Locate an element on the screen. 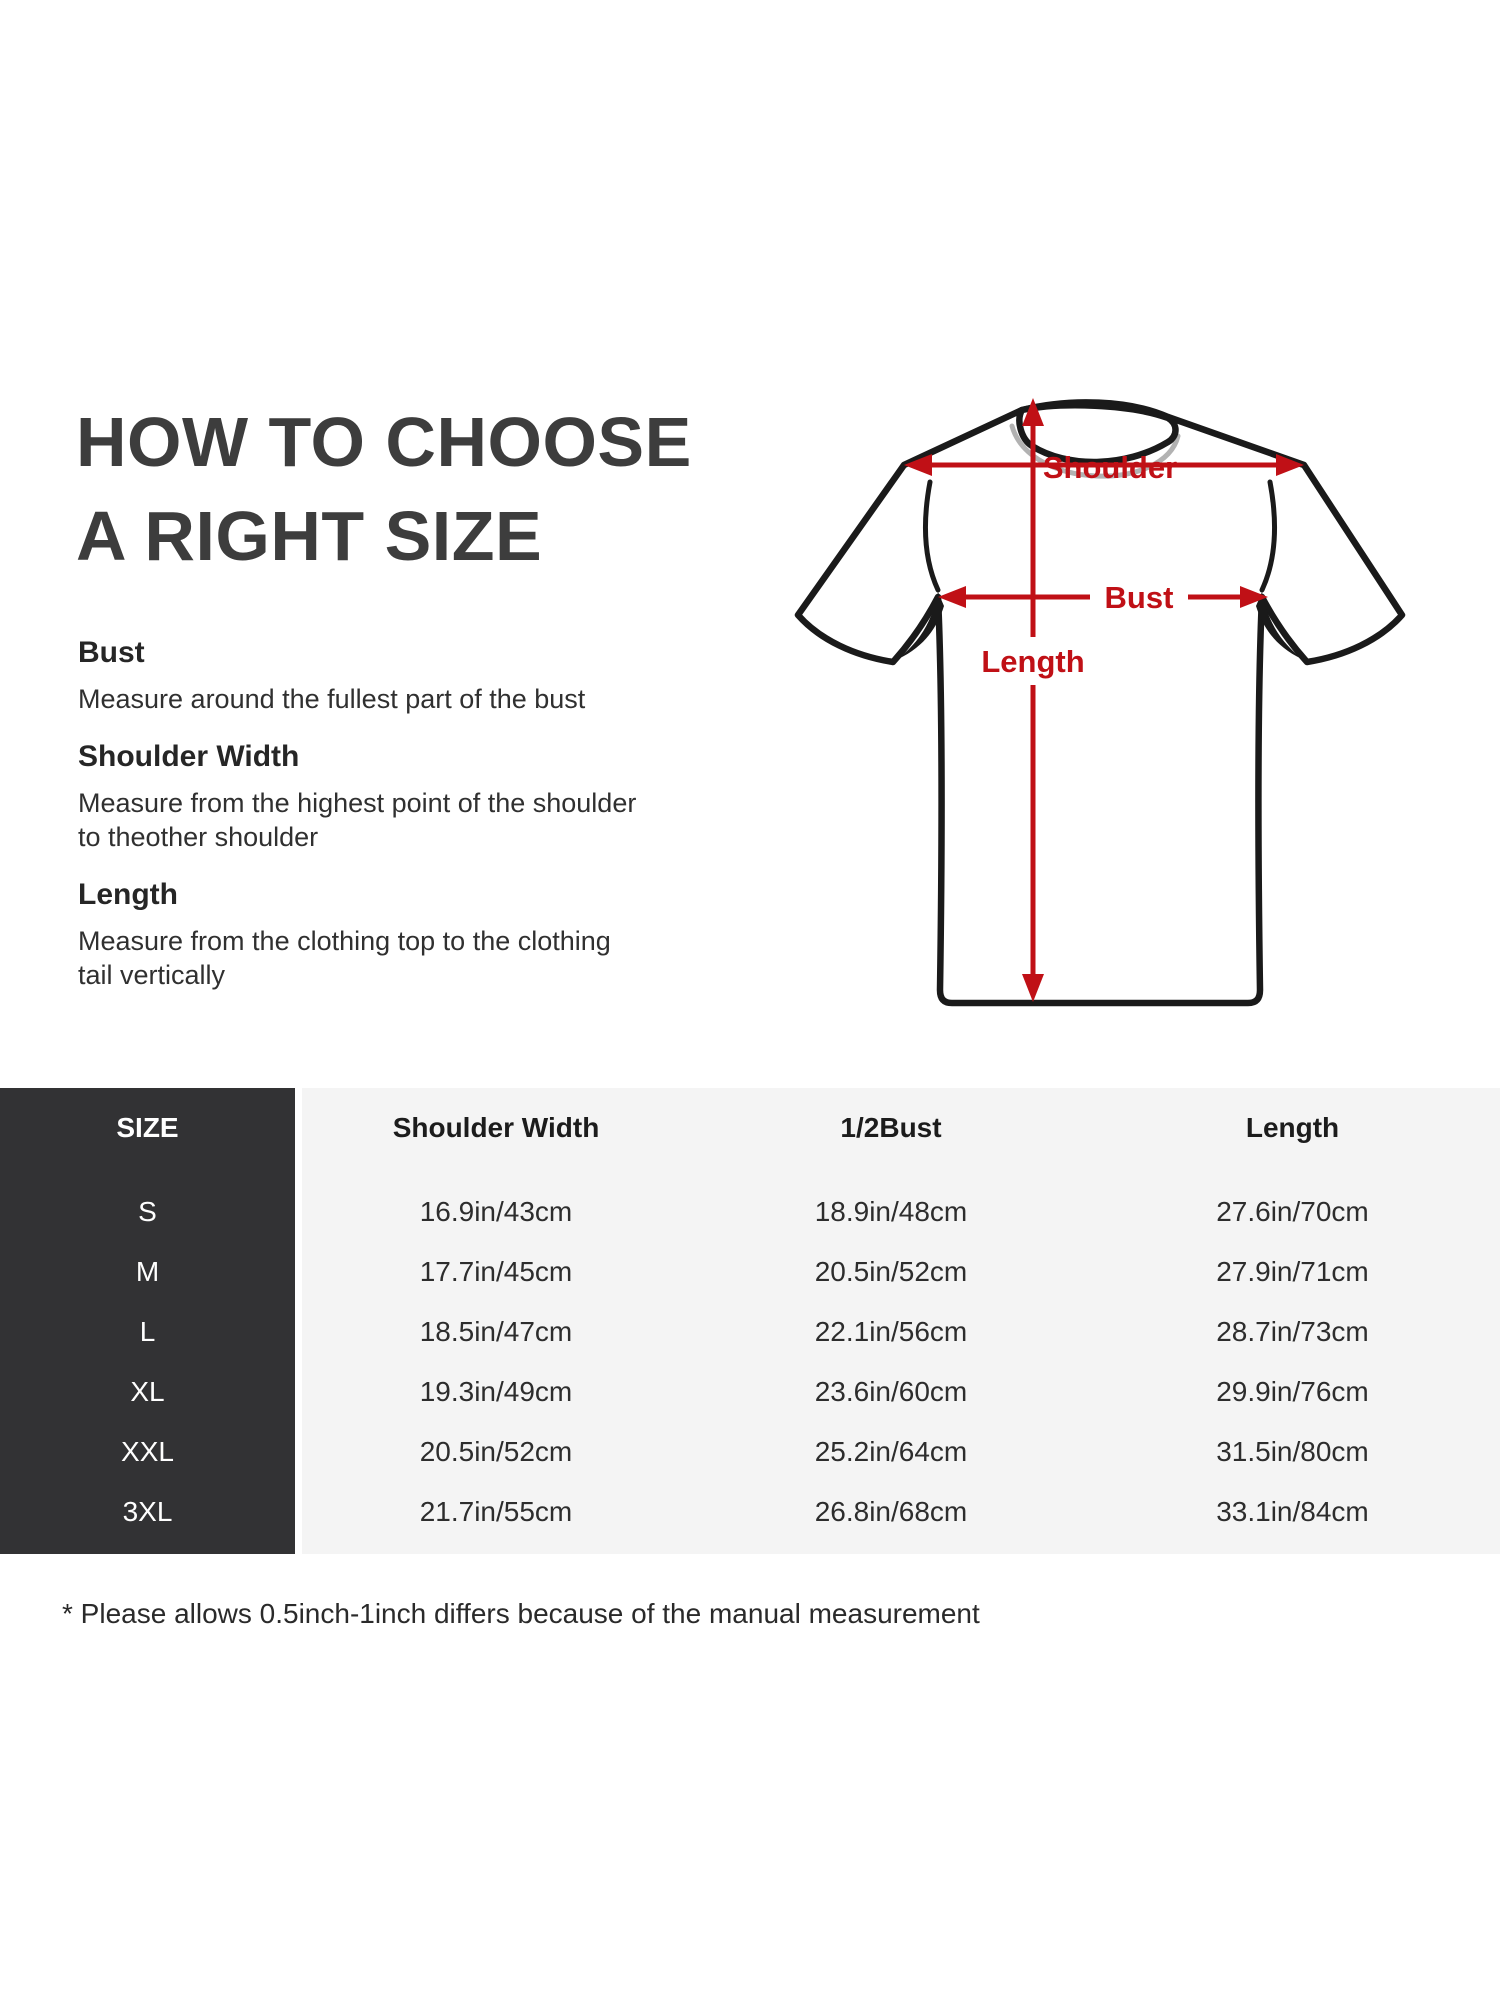 This screenshot has width=1500, height=2000. row-l-length: 28.7in/73cm is located at coordinates (1292, 1331).